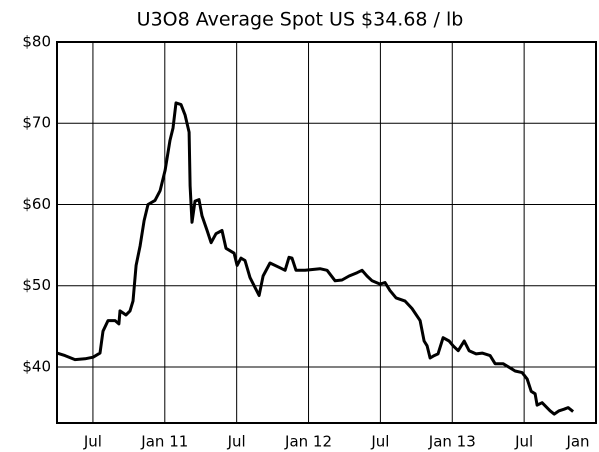 The width and height of the screenshot is (599, 452). Describe the element at coordinates (36, 123) in the screenshot. I see `y-tick-label: $70` at that location.